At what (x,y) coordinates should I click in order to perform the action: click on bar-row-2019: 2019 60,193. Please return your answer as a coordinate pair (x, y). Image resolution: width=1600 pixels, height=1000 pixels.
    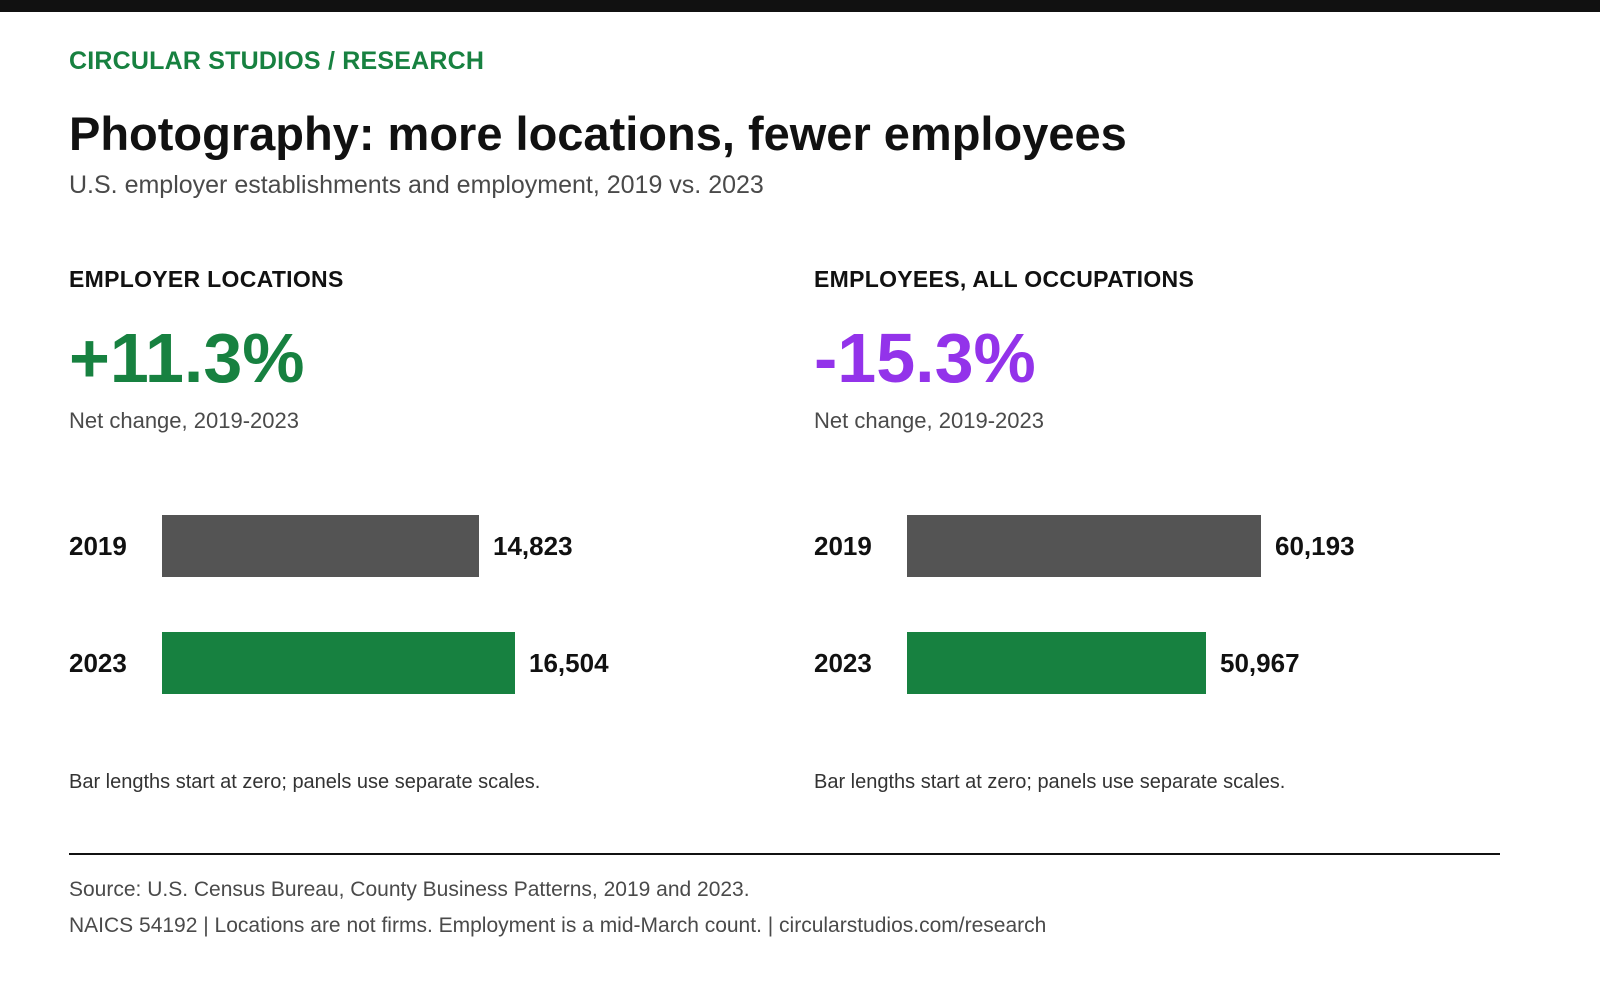
    Looking at the image, I should click on (1164, 546).